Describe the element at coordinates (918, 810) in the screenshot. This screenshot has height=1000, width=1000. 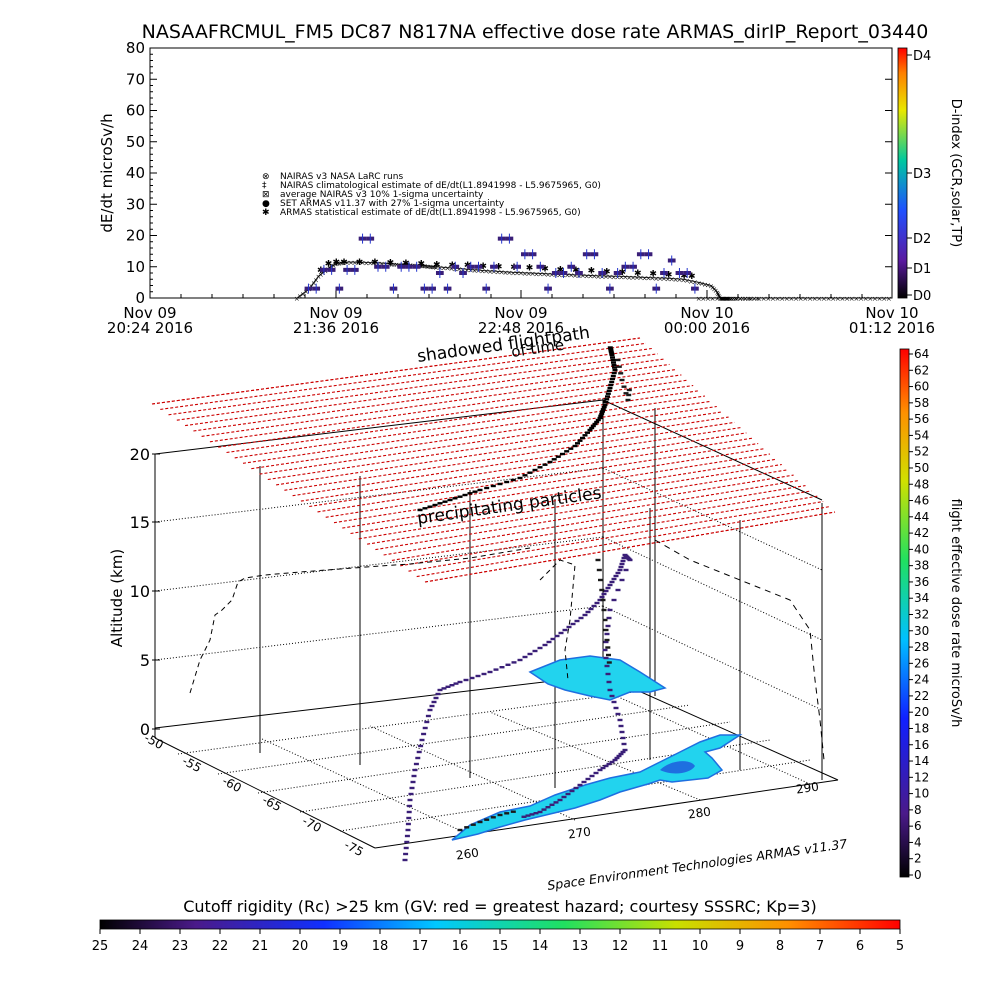
I see `dose-rate-tick-label: 8` at that location.